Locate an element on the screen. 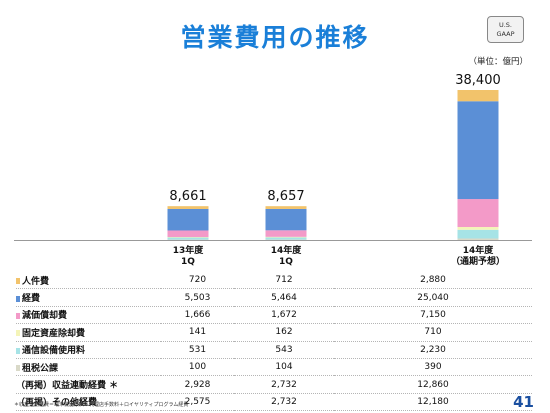  row-label: 減価償却費 is located at coordinates (88, 315).